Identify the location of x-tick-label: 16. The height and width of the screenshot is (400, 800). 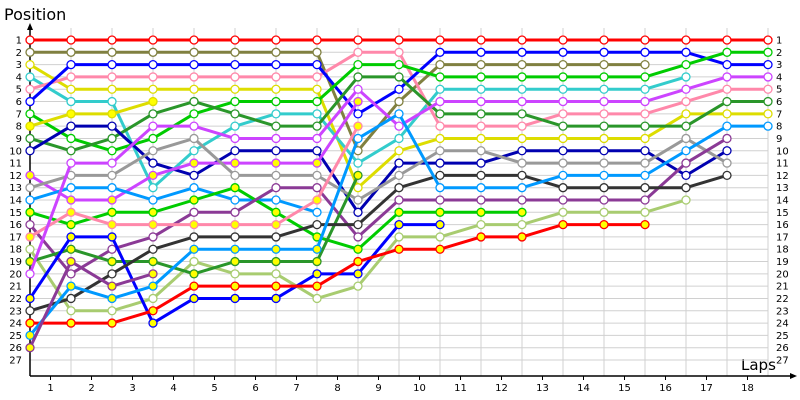
(665, 388).